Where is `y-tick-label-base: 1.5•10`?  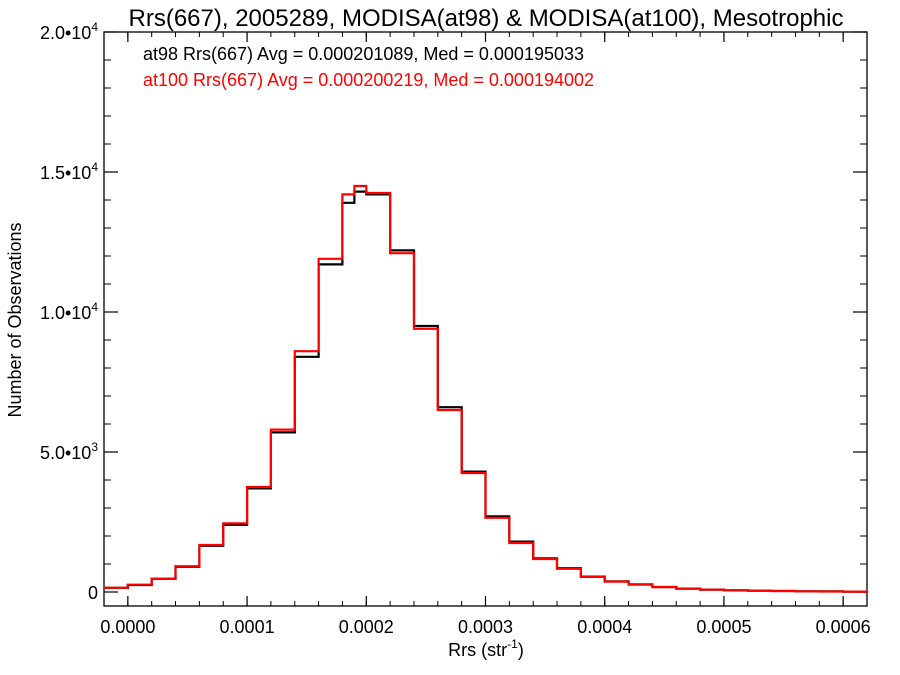 y-tick-label-base: 1.5•10 is located at coordinates (65, 173).